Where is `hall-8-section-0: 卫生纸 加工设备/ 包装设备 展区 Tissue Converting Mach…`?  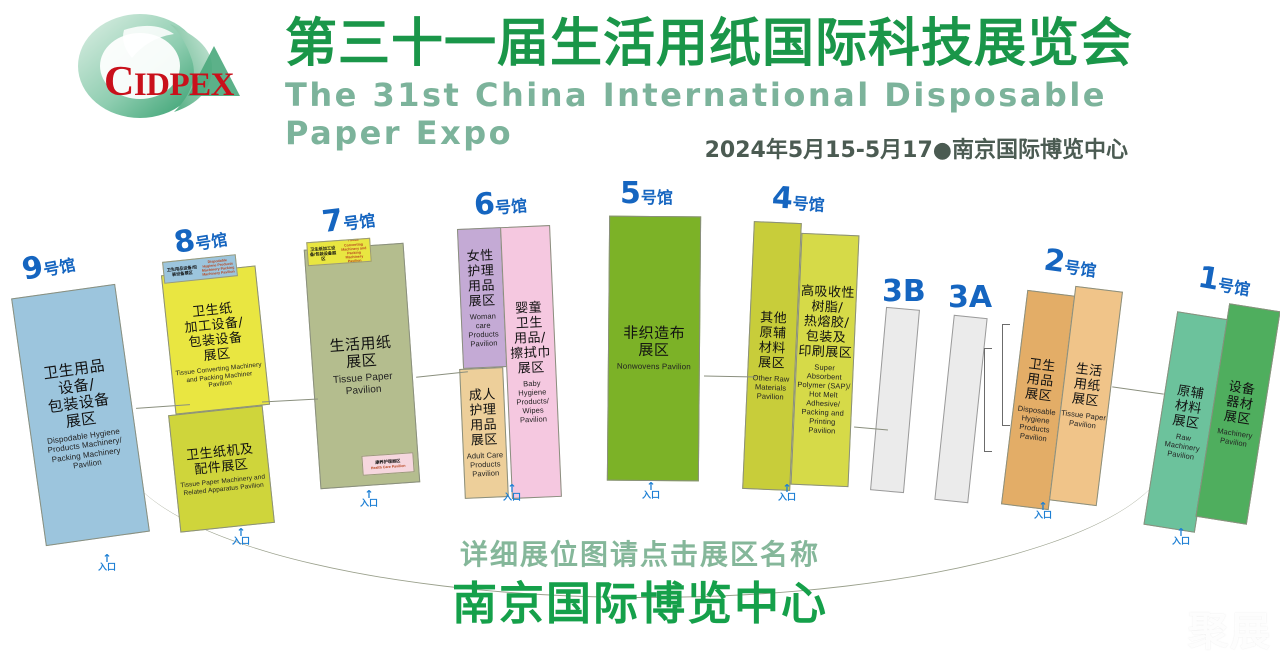
hall-8-section-0: 卫生纸 加工设备/ 包装设备 展区 Tissue Converting Mach… is located at coordinates (215, 340).